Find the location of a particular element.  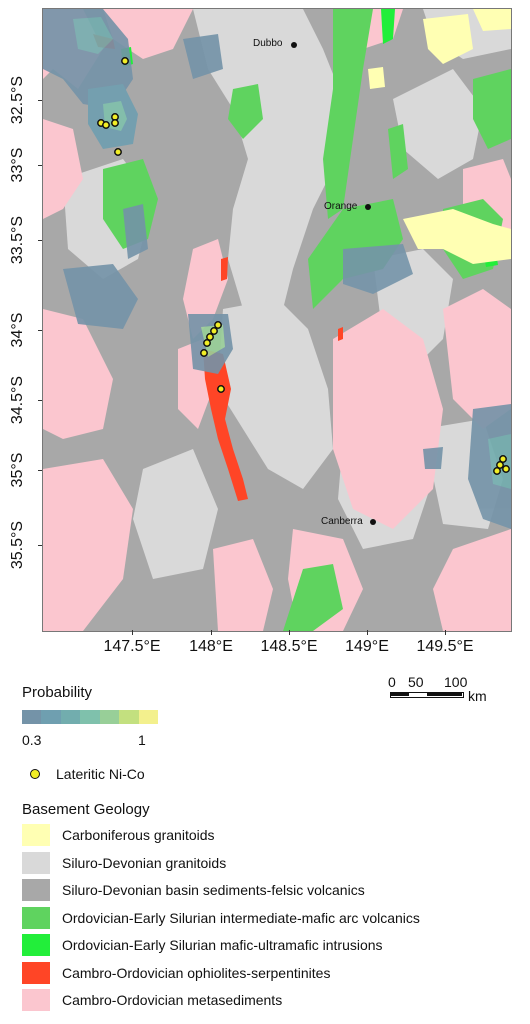

lat-label: 33.5°S is located at coordinates (17, 240).